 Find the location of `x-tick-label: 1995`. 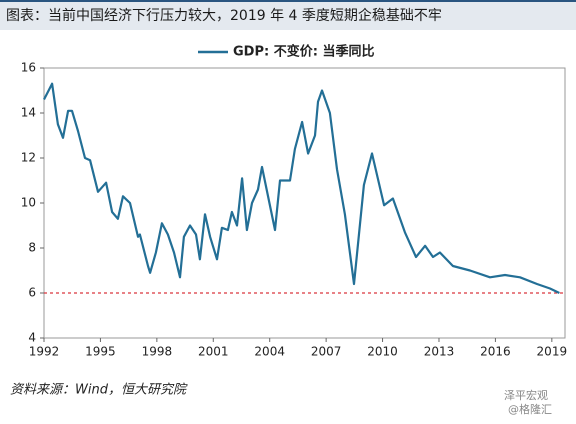

x-tick-label: 1995 is located at coordinates (100, 352).